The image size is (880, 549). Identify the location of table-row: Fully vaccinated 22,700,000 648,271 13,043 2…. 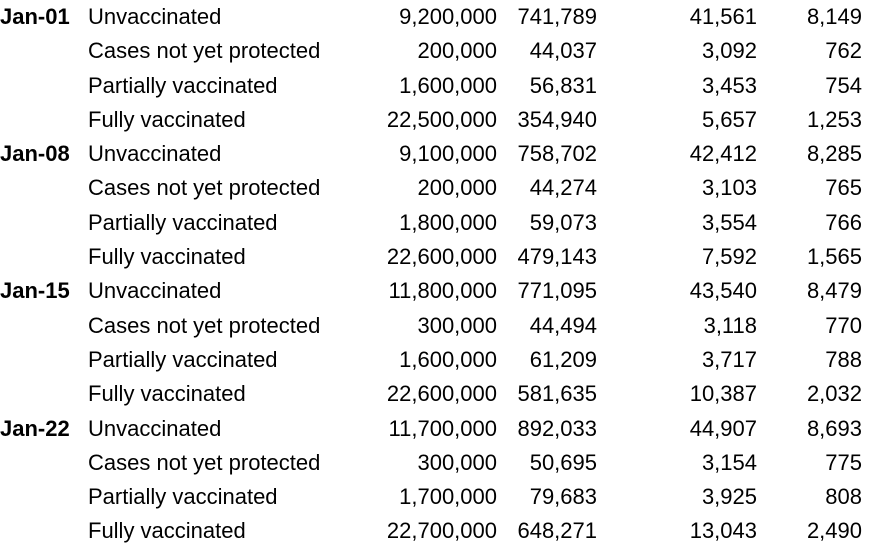
(440, 531).